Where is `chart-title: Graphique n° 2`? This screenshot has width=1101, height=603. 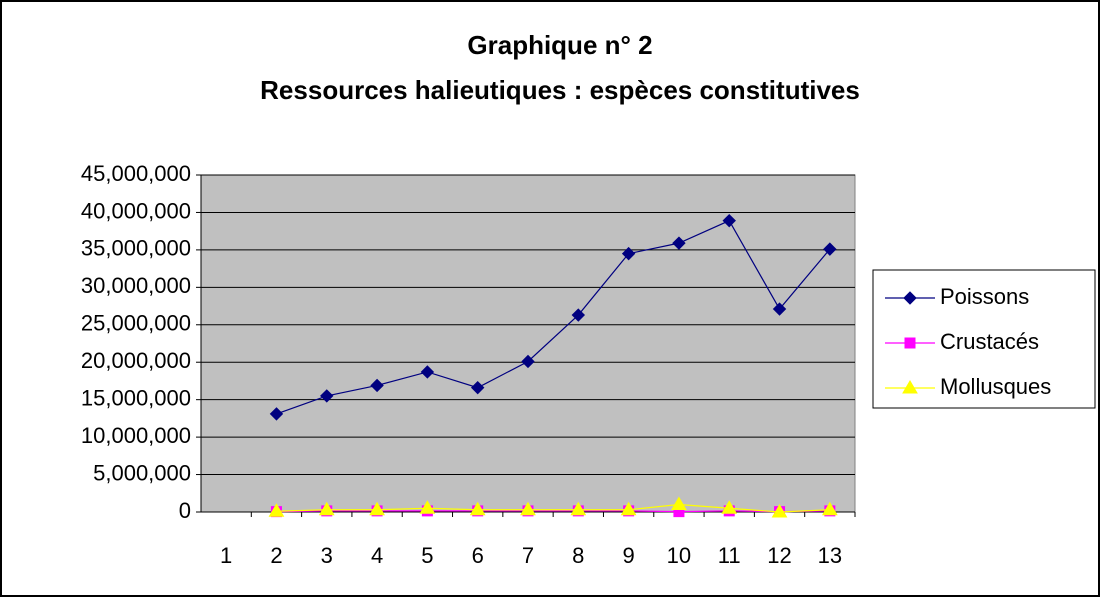
chart-title: Graphique n° 2 is located at coordinates (559, 45).